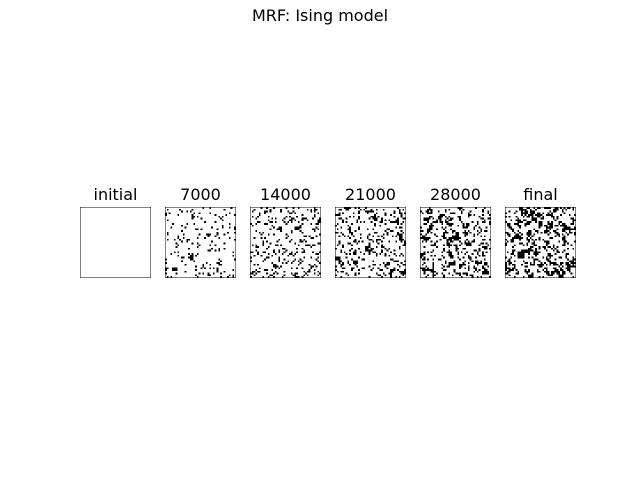 The image size is (640, 480). Describe the element at coordinates (285, 242) in the screenshot. I see `panel-frame` at that location.